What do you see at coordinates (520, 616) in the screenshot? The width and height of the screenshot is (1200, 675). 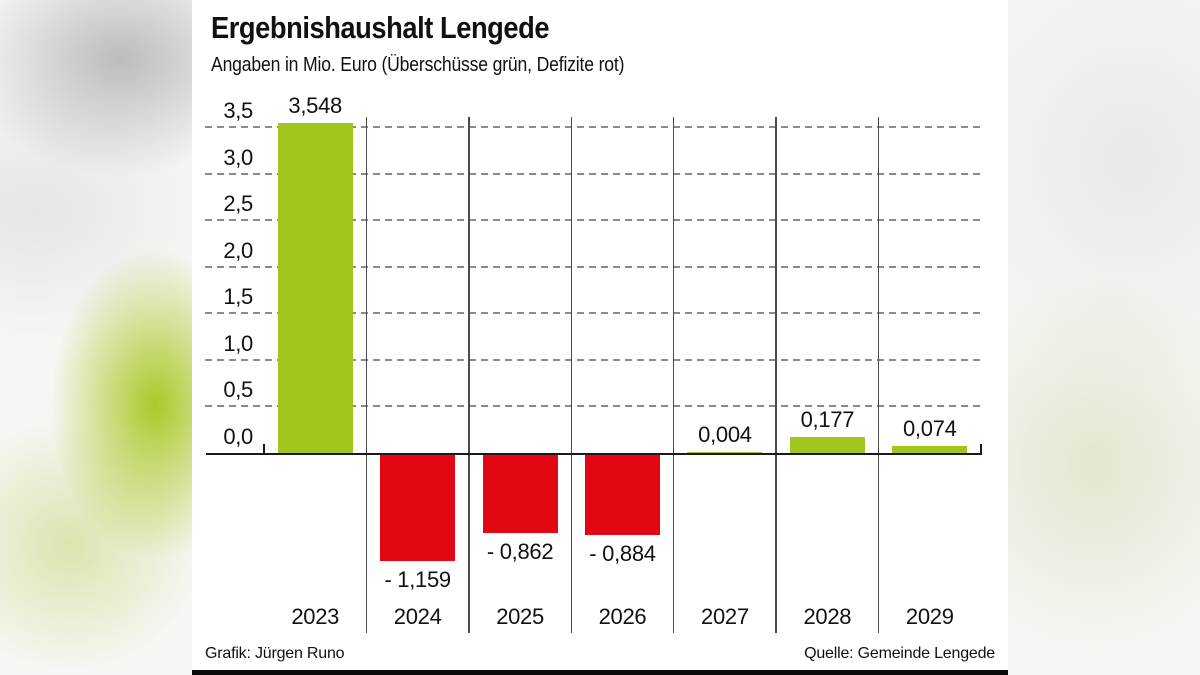 I see `x-tick-label: 2025` at bounding box center [520, 616].